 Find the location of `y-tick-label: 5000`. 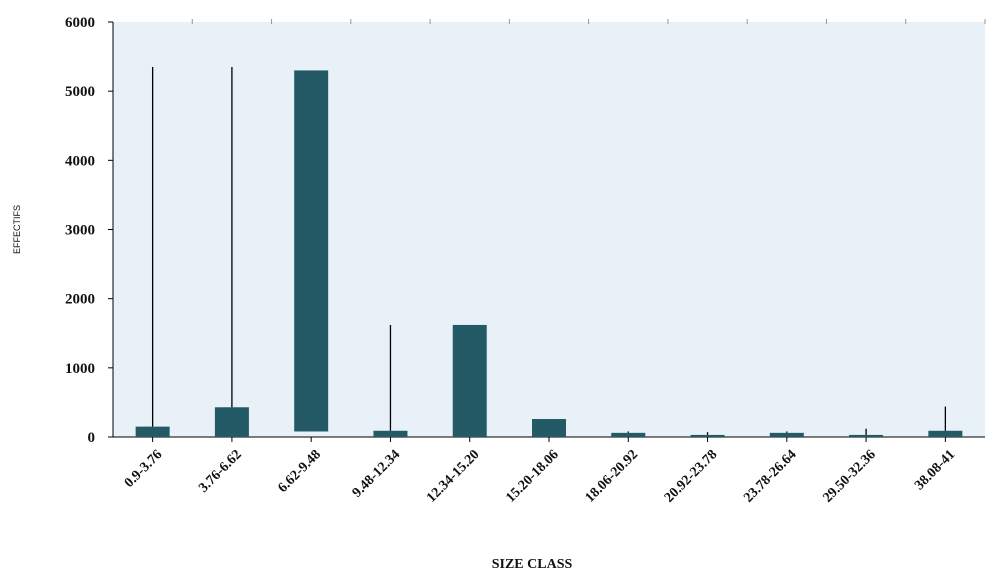

y-tick-label: 5000 is located at coordinates (80, 92).